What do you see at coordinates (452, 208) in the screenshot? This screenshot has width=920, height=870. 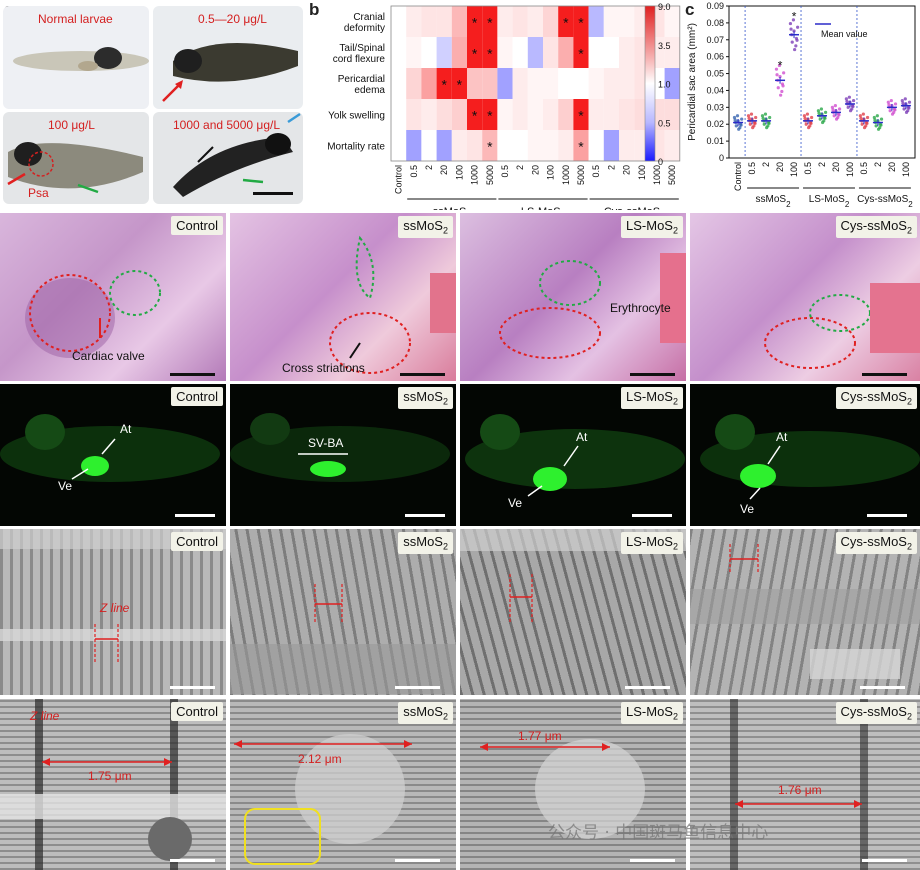 I see `heatmap-group-label: ssMoS2` at bounding box center [452, 208].